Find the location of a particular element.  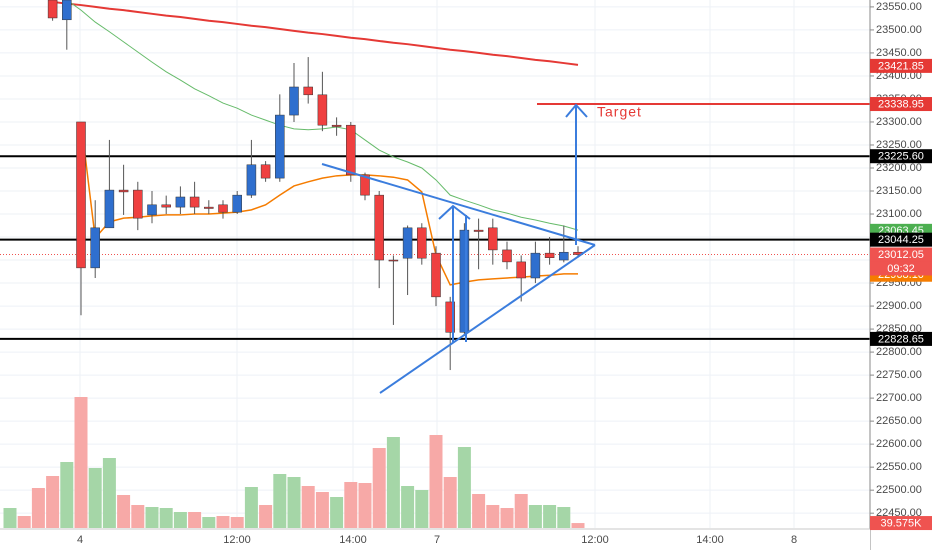

moving-average is located at coordinates (315, 33).